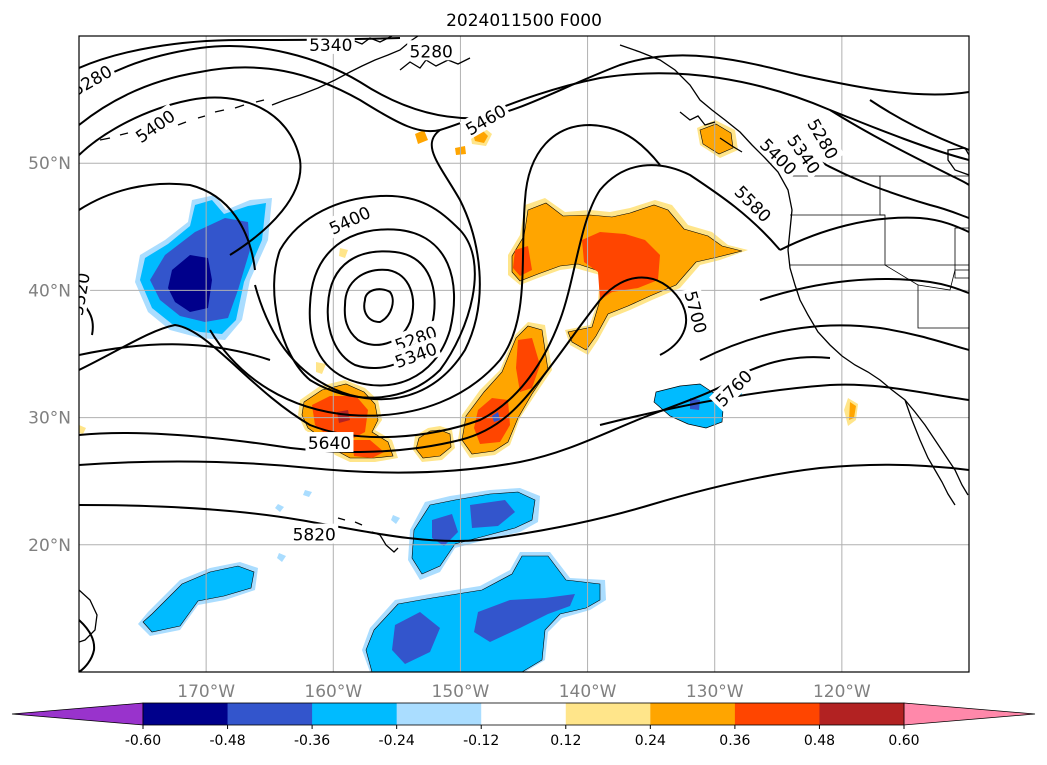 The image size is (1047, 765). Describe the element at coordinates (734, 741) in the screenshot. I see `colorbar-tick-label: 0.36` at that location.